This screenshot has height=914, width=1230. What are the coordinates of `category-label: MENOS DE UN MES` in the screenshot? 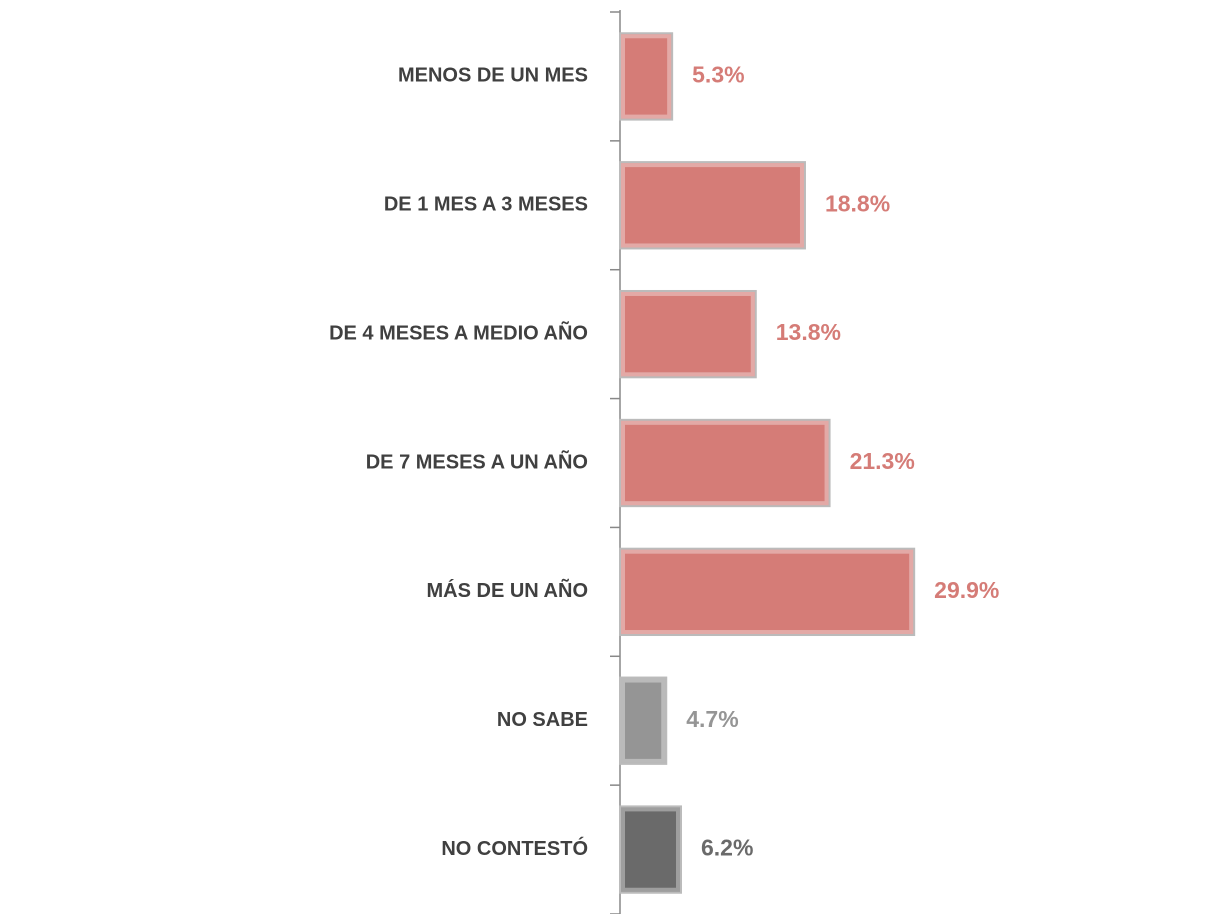 It's located at (493, 76).